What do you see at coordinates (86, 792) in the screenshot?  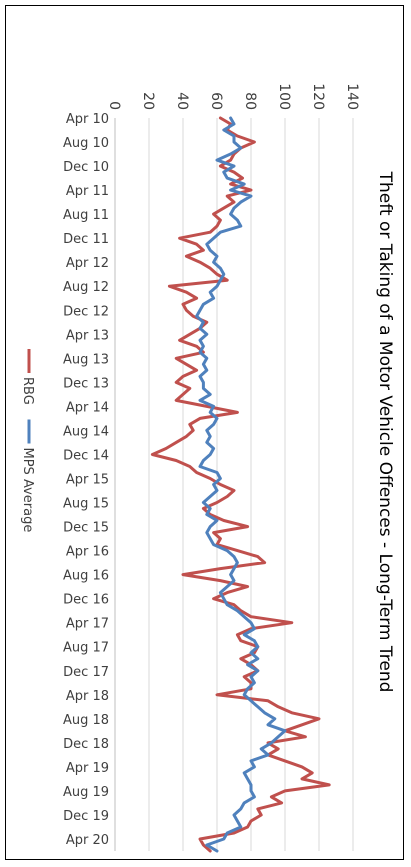 I see `x-tick-label: Aug 19` at bounding box center [86, 792].